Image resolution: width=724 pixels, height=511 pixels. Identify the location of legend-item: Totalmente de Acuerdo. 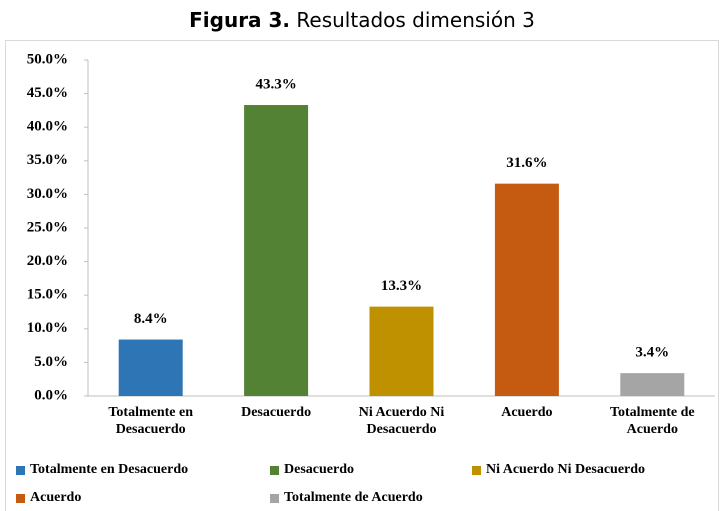
(346, 498).